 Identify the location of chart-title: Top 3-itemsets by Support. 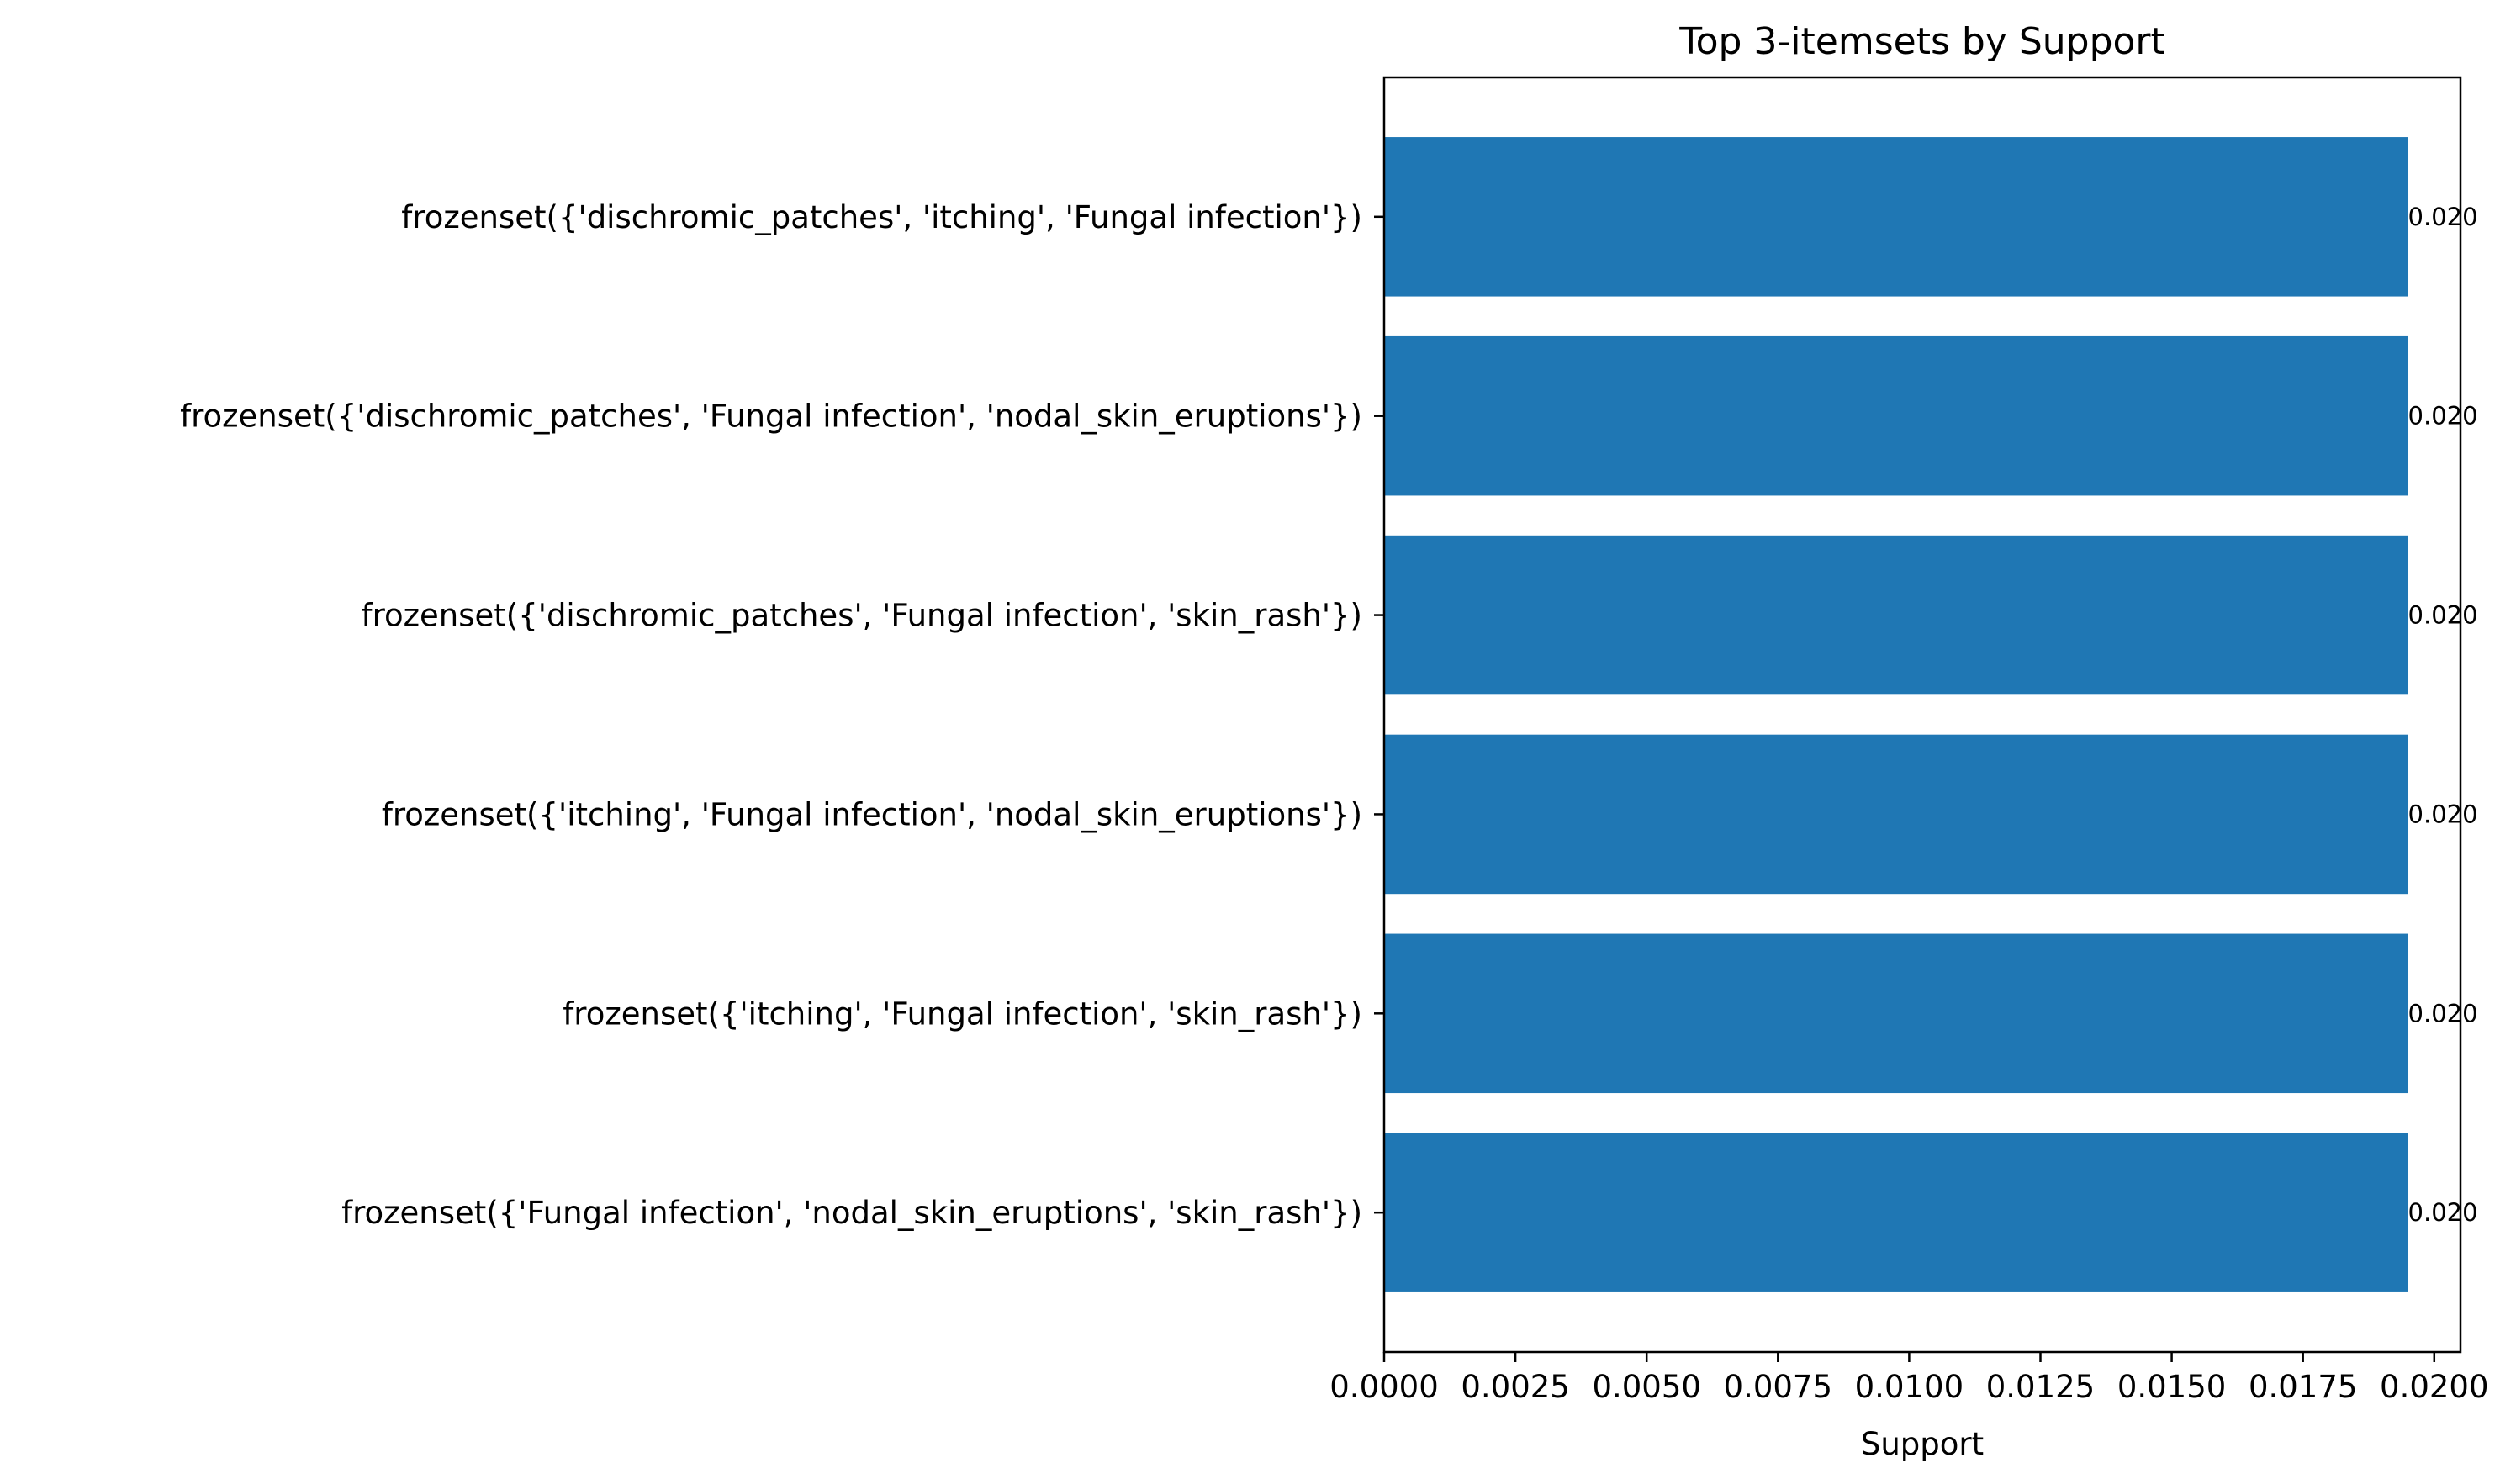
(1922, 41).